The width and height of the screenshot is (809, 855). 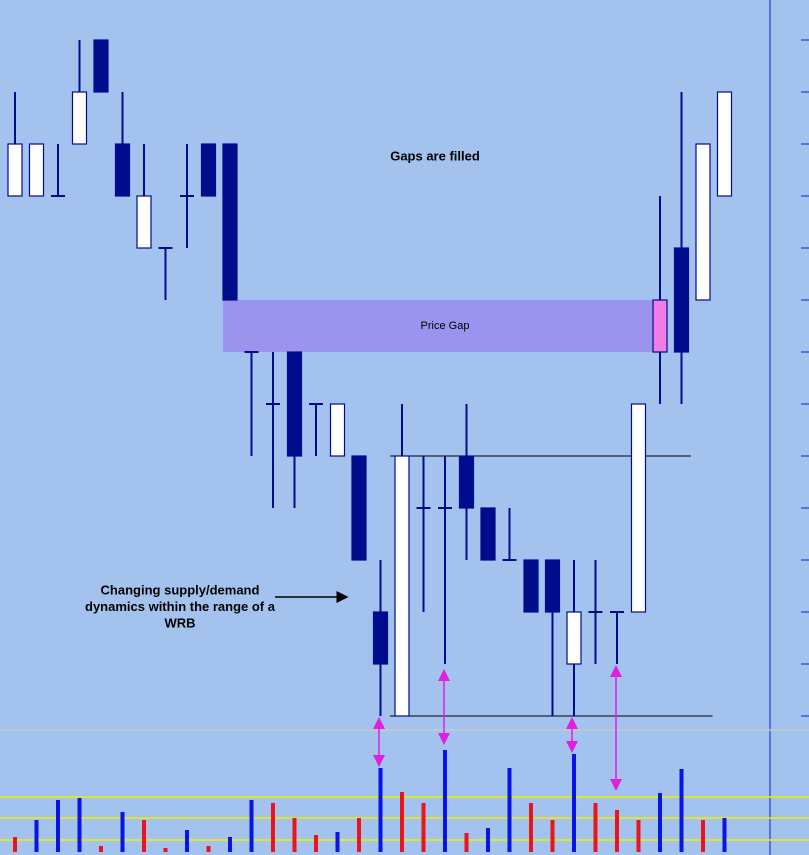 What do you see at coordinates (445, 326) in the screenshot?
I see `gap-label: Price Gap` at bounding box center [445, 326].